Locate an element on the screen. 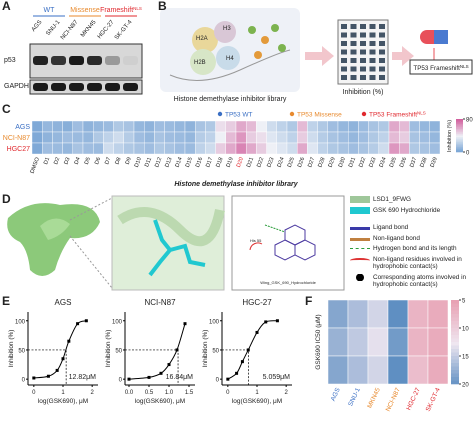 The image size is (474, 431). row-label: HGC27 is located at coordinates (18, 149).